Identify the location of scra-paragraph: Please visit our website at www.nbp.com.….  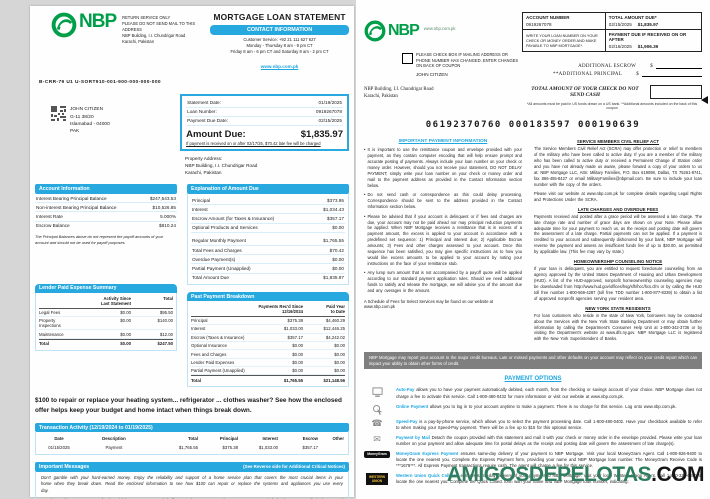
(618, 196).